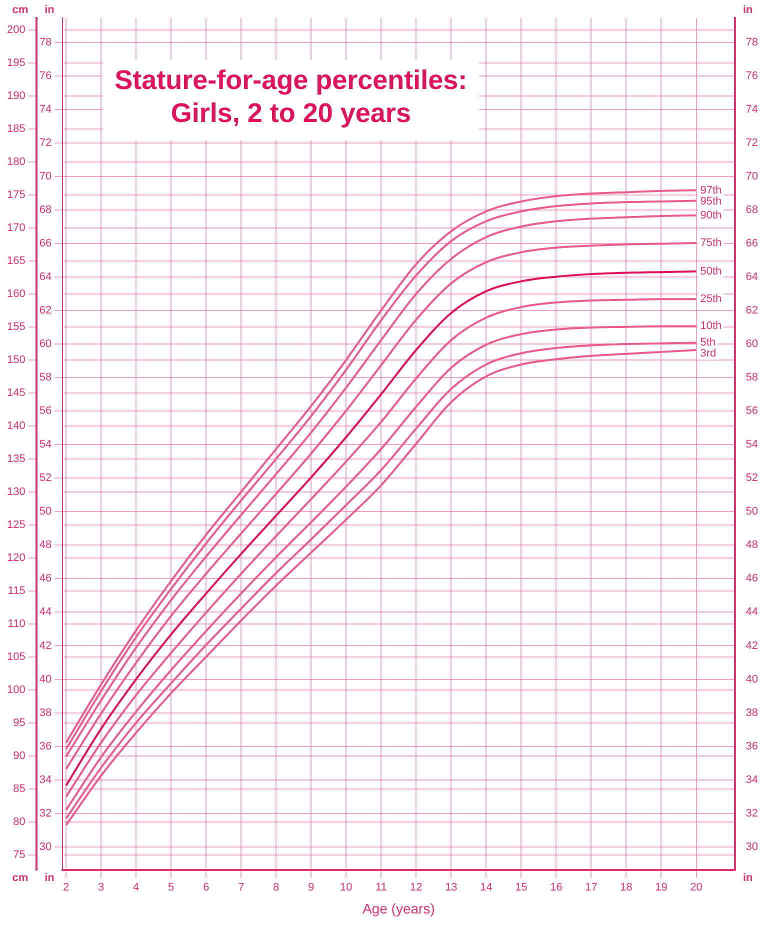 The image size is (771, 926). What do you see at coordinates (16, 392) in the screenshot?
I see `y-tick-label: 145` at bounding box center [16, 392].